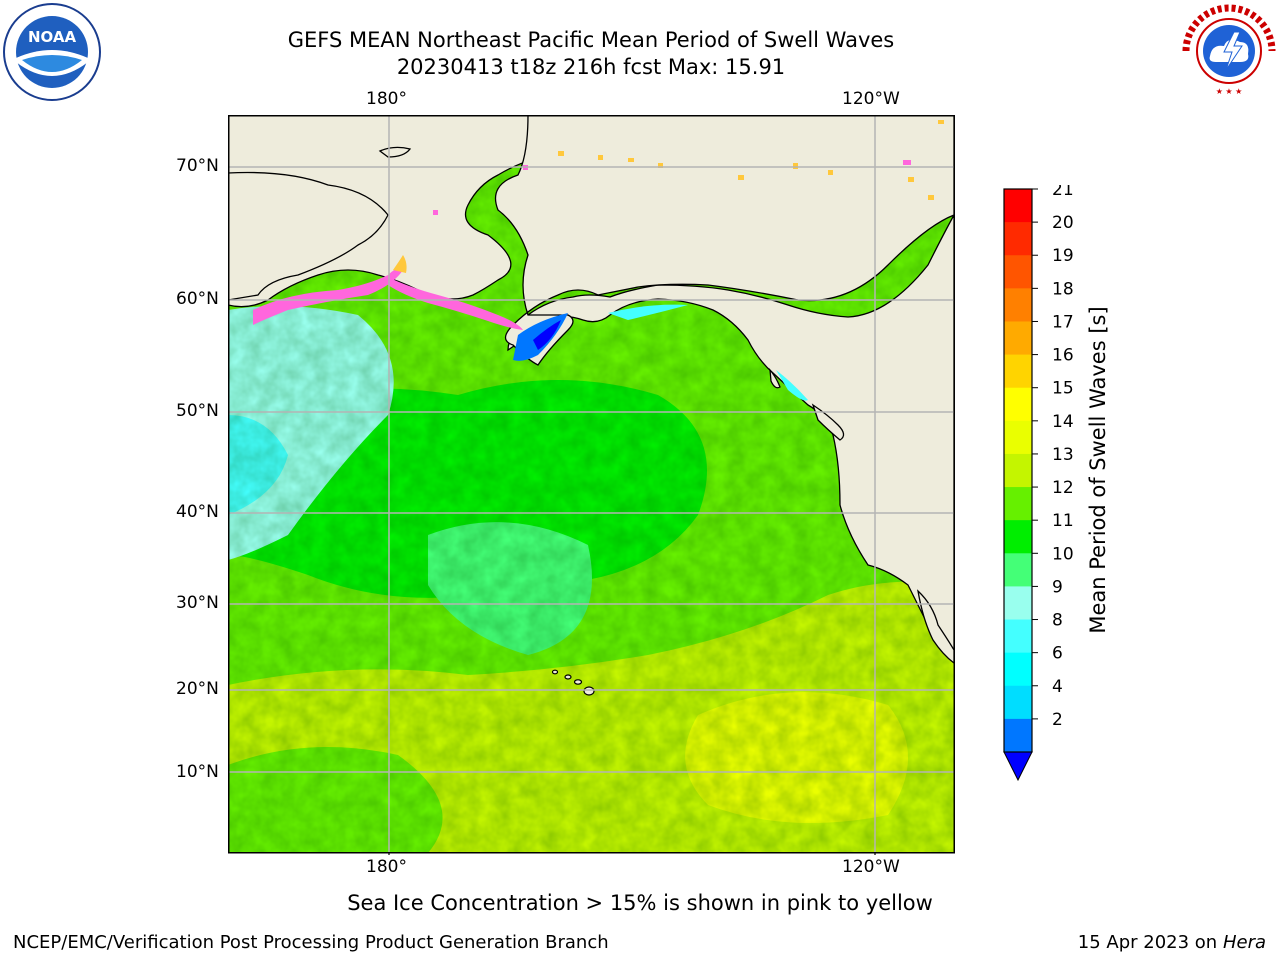 The width and height of the screenshot is (1280, 960). What do you see at coordinates (591, 67) in the screenshot?
I see `chart-subtitle: 20230413 t18z 216h fcst Max: 15.91` at bounding box center [591, 67].